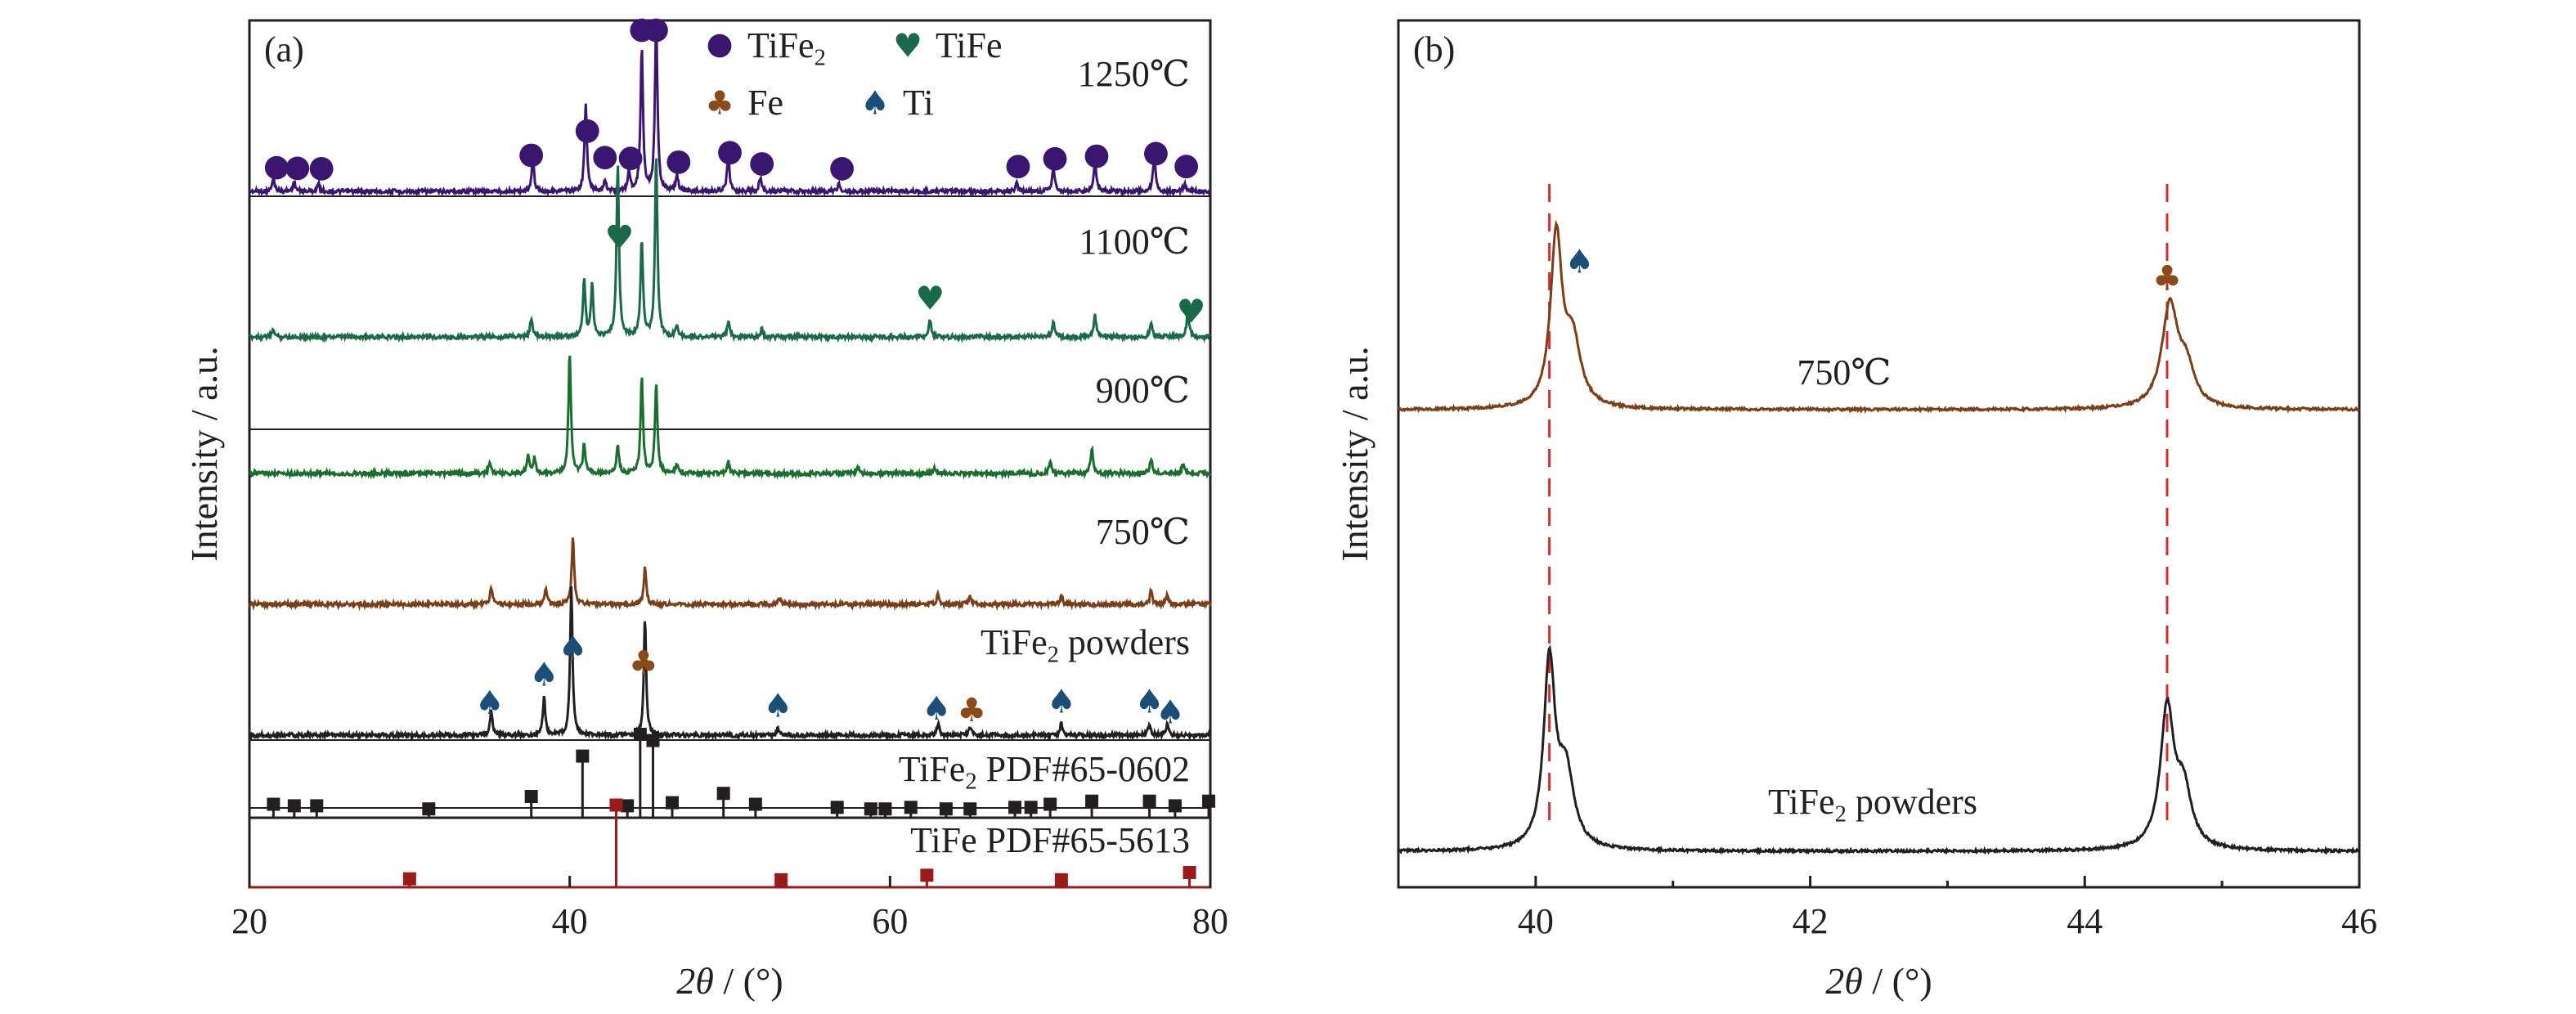  What do you see at coordinates (1061, 702) in the screenshot?
I see `peak-marker-4-7: ♠` at bounding box center [1061, 702].